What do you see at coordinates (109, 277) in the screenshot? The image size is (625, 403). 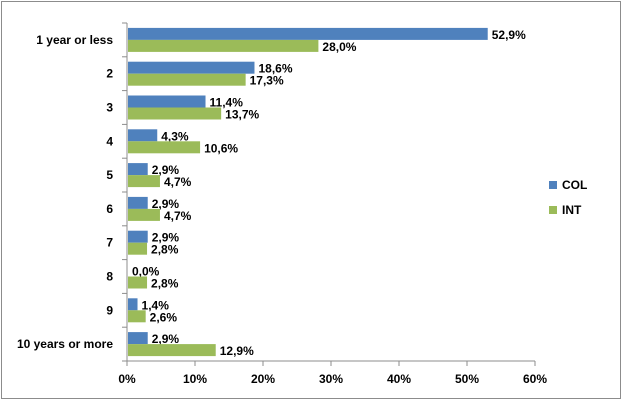 I see `category-label: 8` at bounding box center [109, 277].